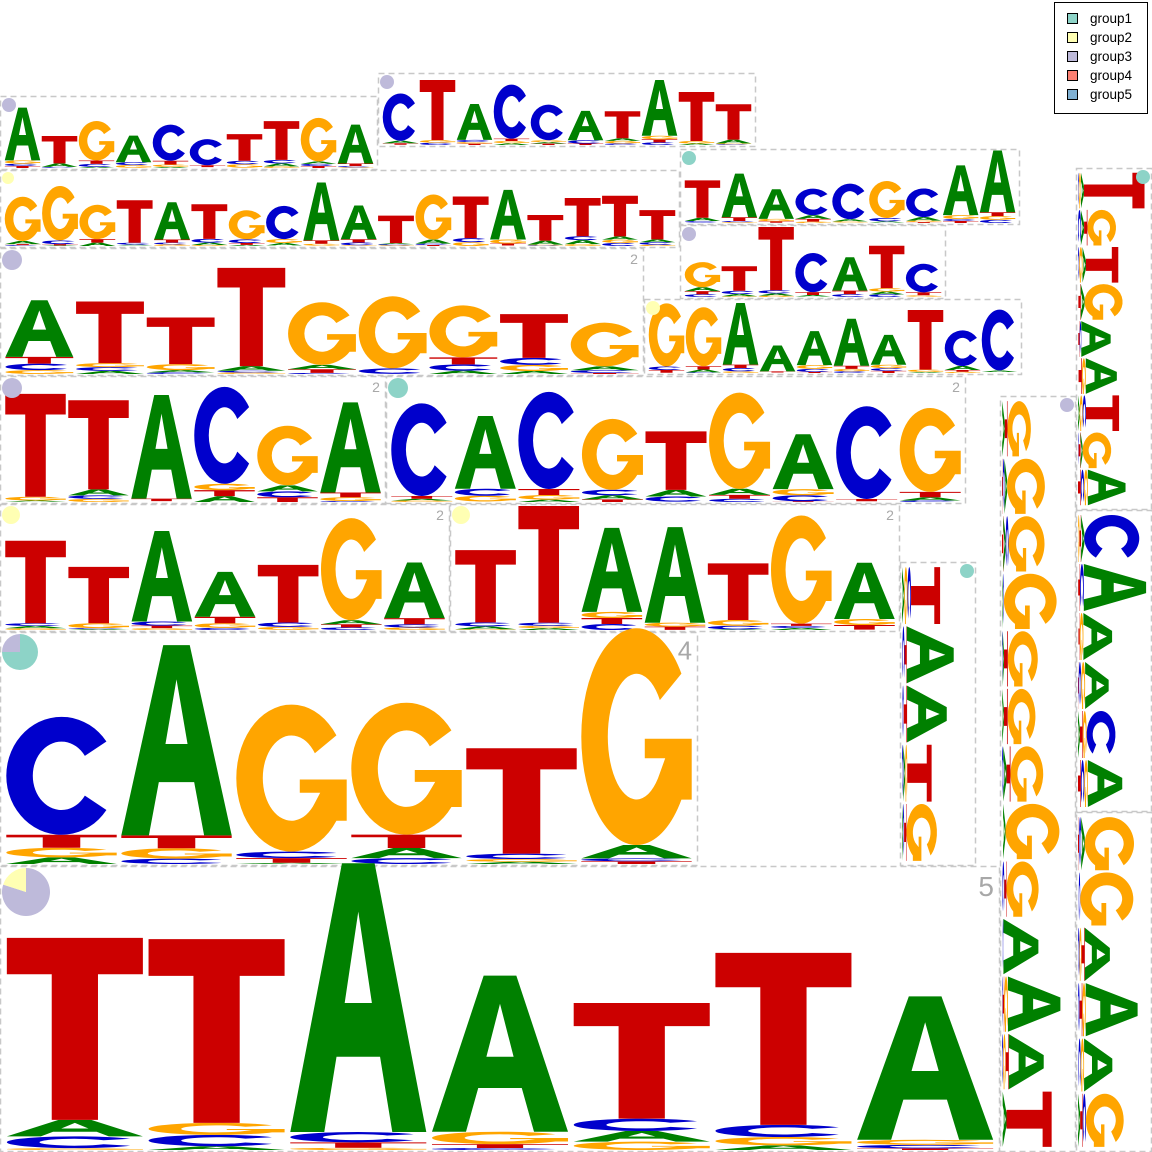 This screenshot has height=1152, width=1152. I want to click on motif-count: 2, so click(376, 387).